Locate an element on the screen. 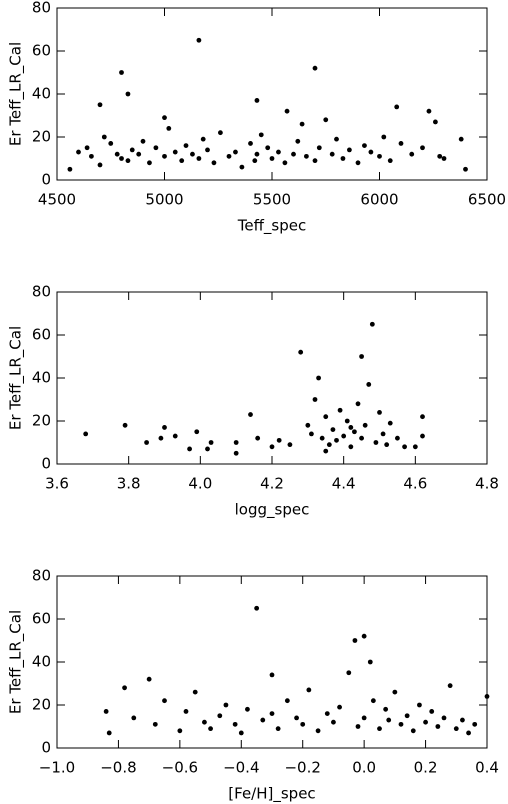 This screenshot has width=508, height=804. x-tick-label: 0.0 is located at coordinates (364, 768).